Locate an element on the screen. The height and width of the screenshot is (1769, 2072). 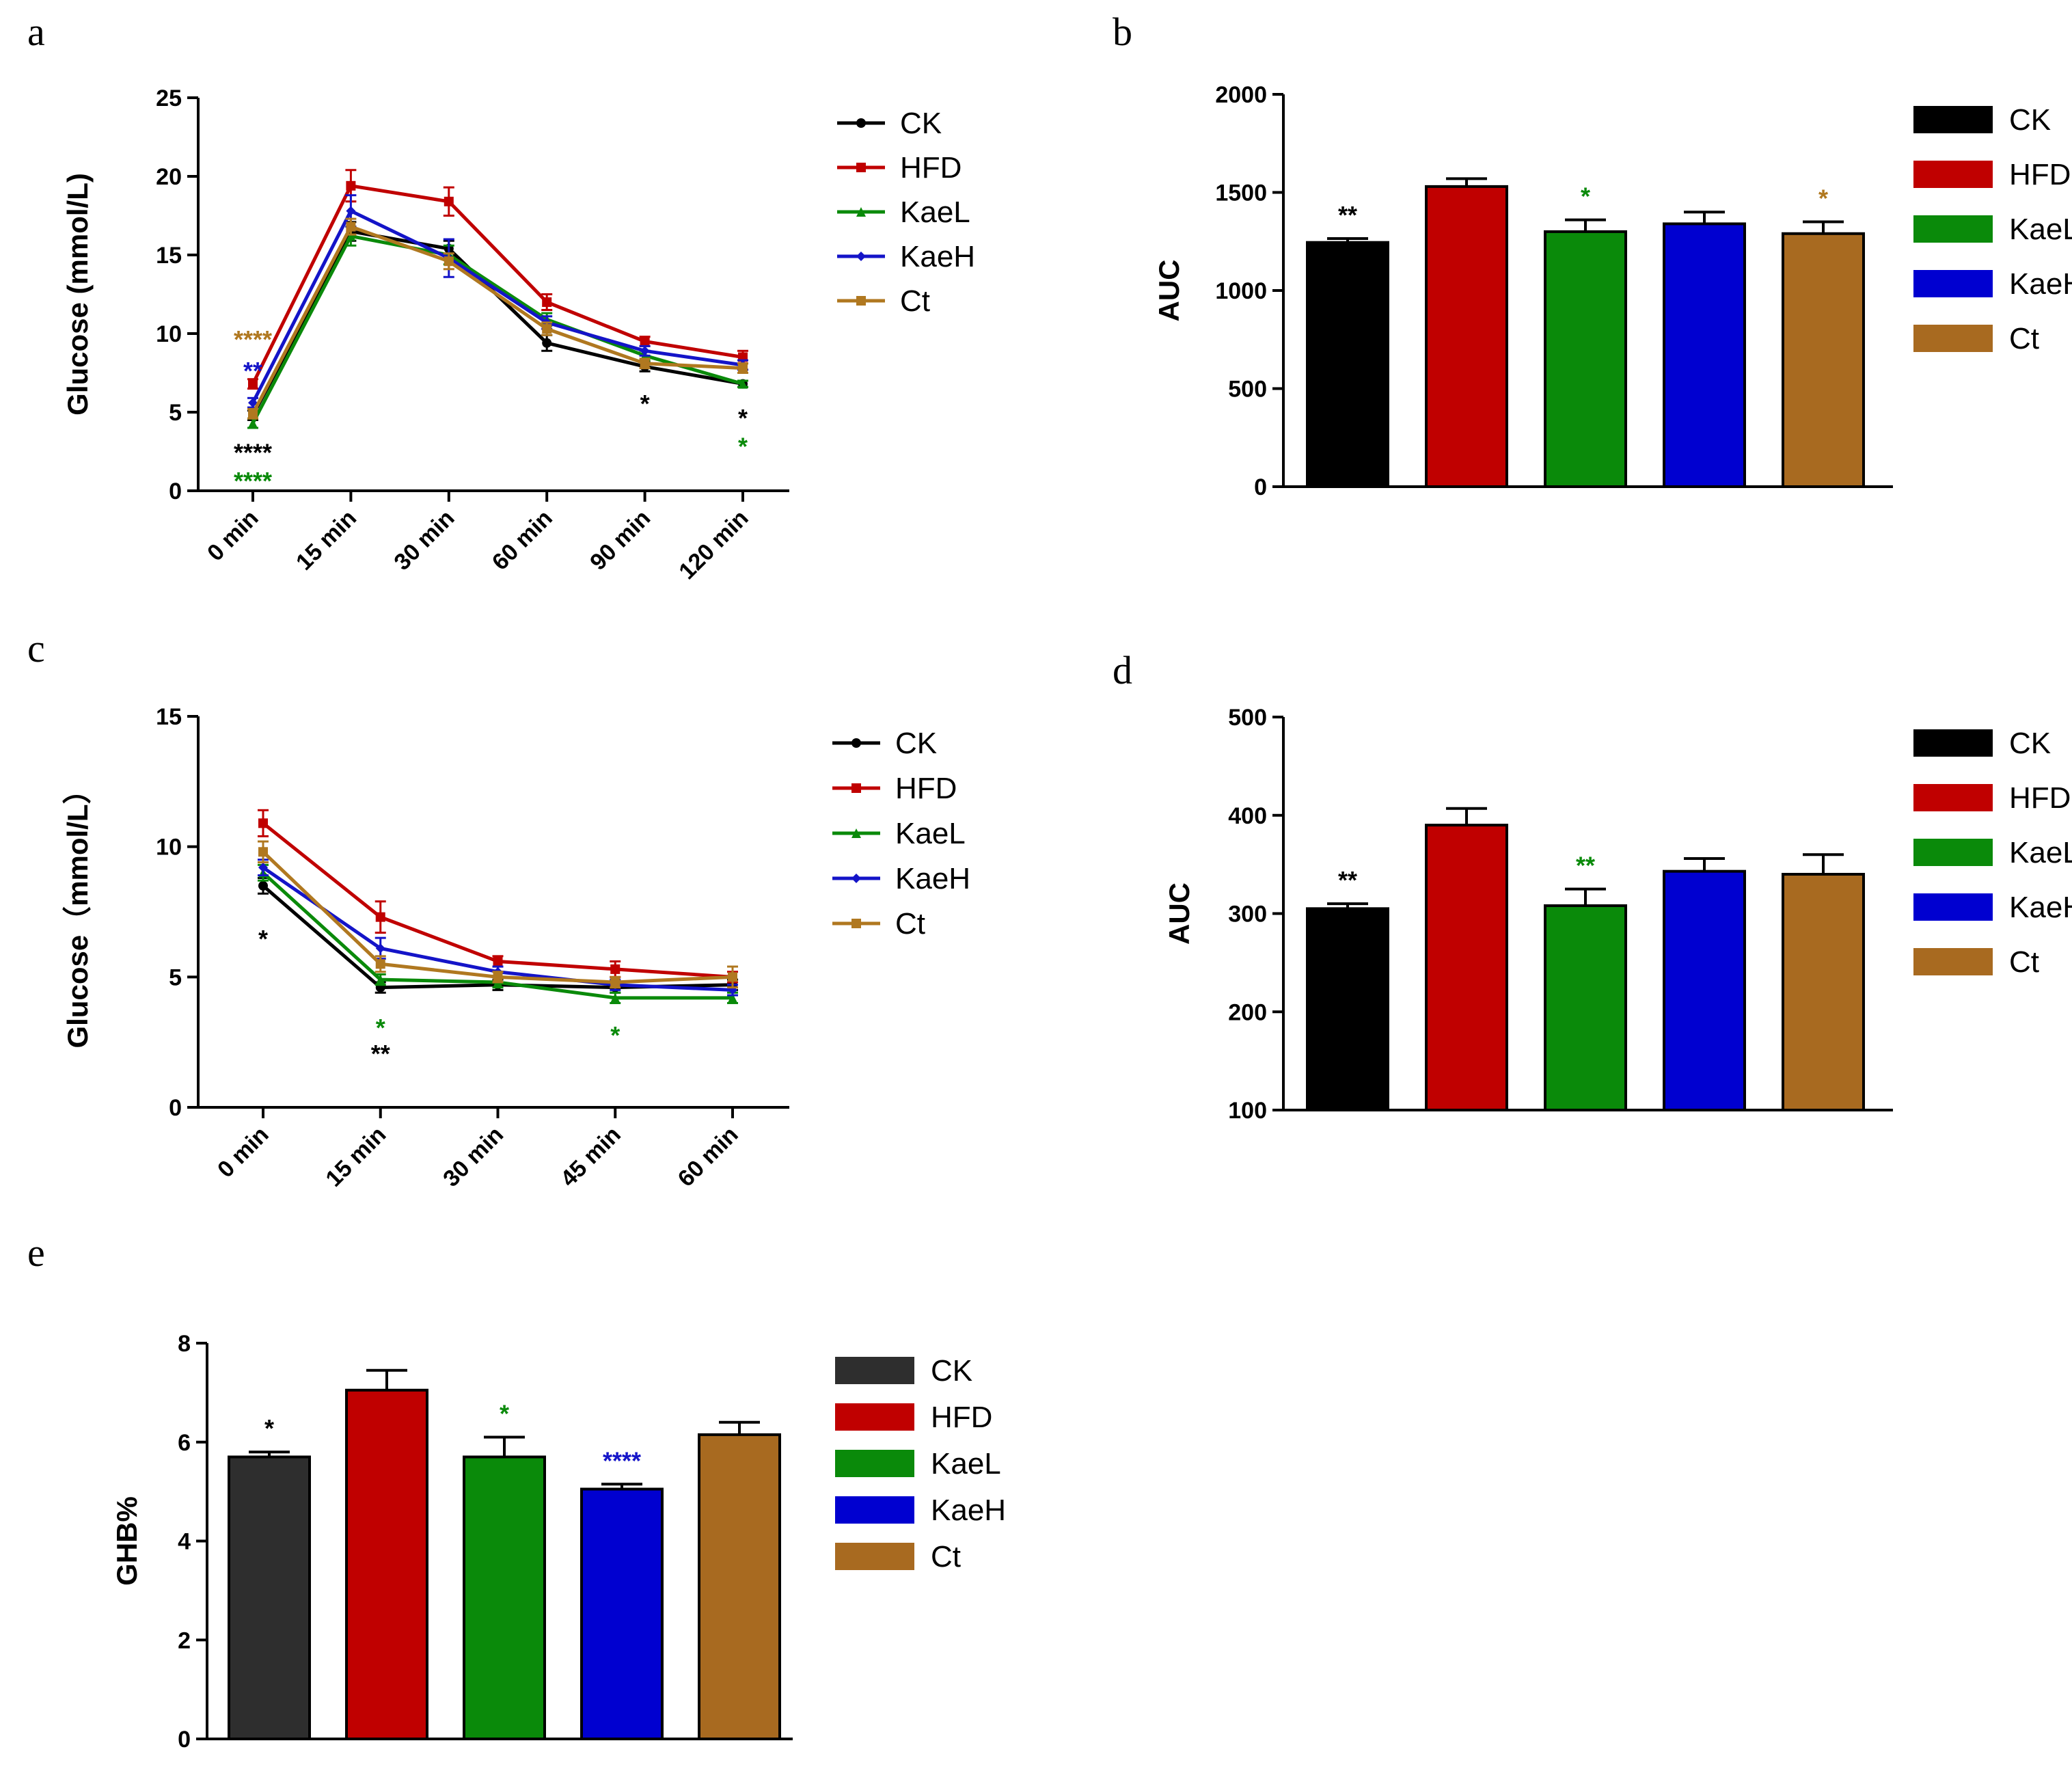
legend-marker-kaeh is located at coordinates (856, 878).